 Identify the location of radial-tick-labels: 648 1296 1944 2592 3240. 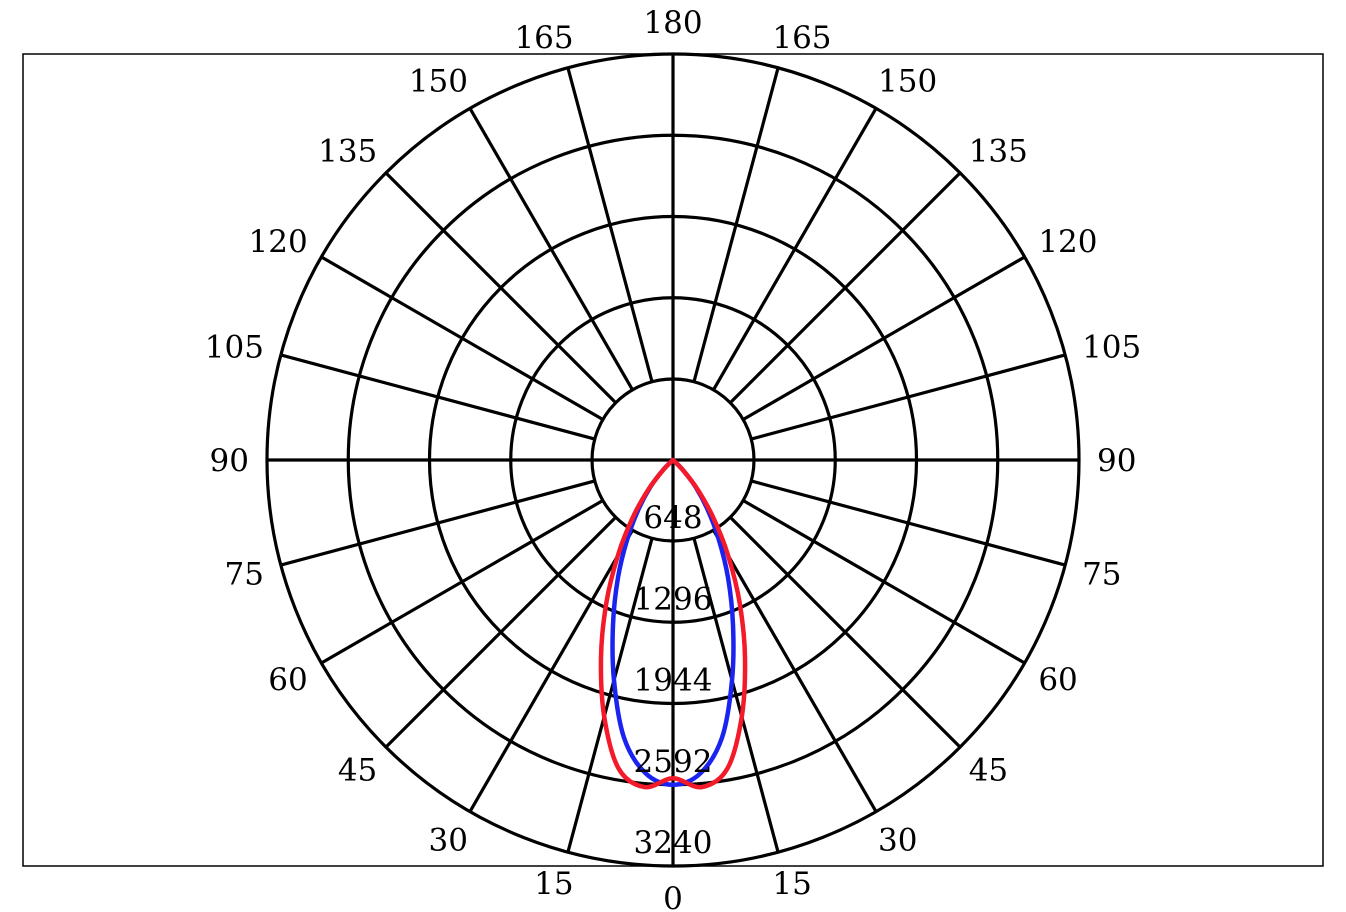
(673, 680).